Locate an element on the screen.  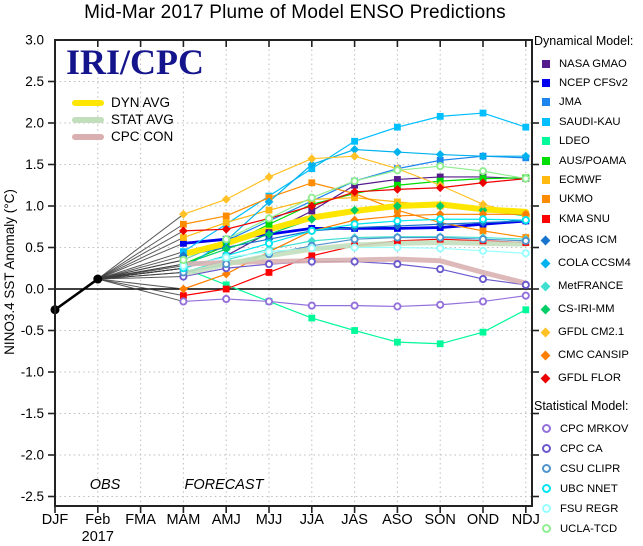
y-tick-label: -2.0 is located at coordinates (32, 455).